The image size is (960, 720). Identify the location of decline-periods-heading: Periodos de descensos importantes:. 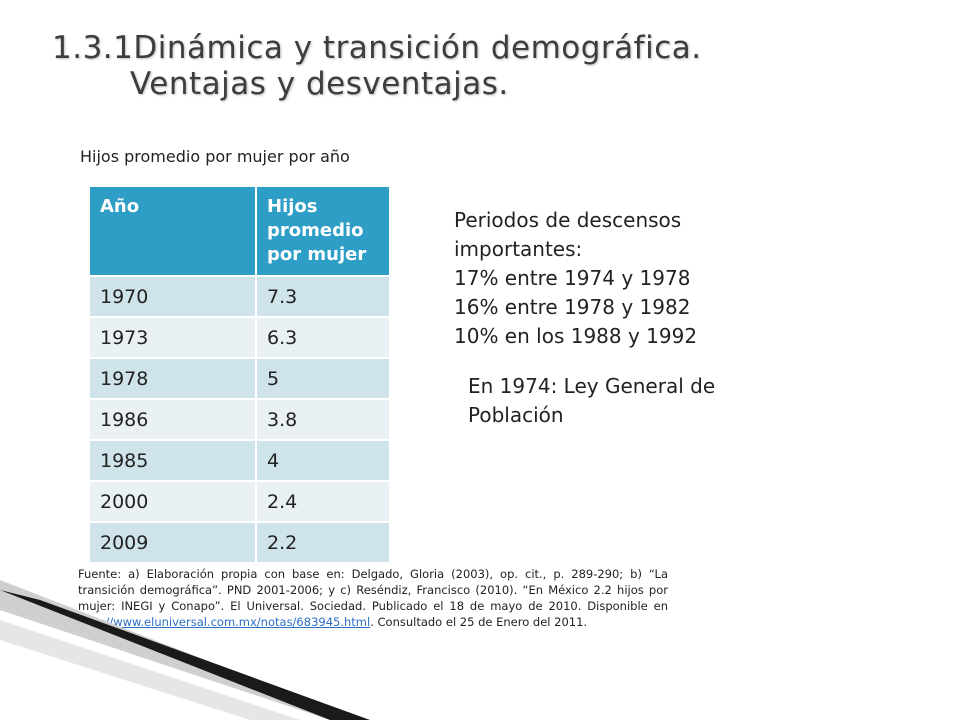
(568, 234).